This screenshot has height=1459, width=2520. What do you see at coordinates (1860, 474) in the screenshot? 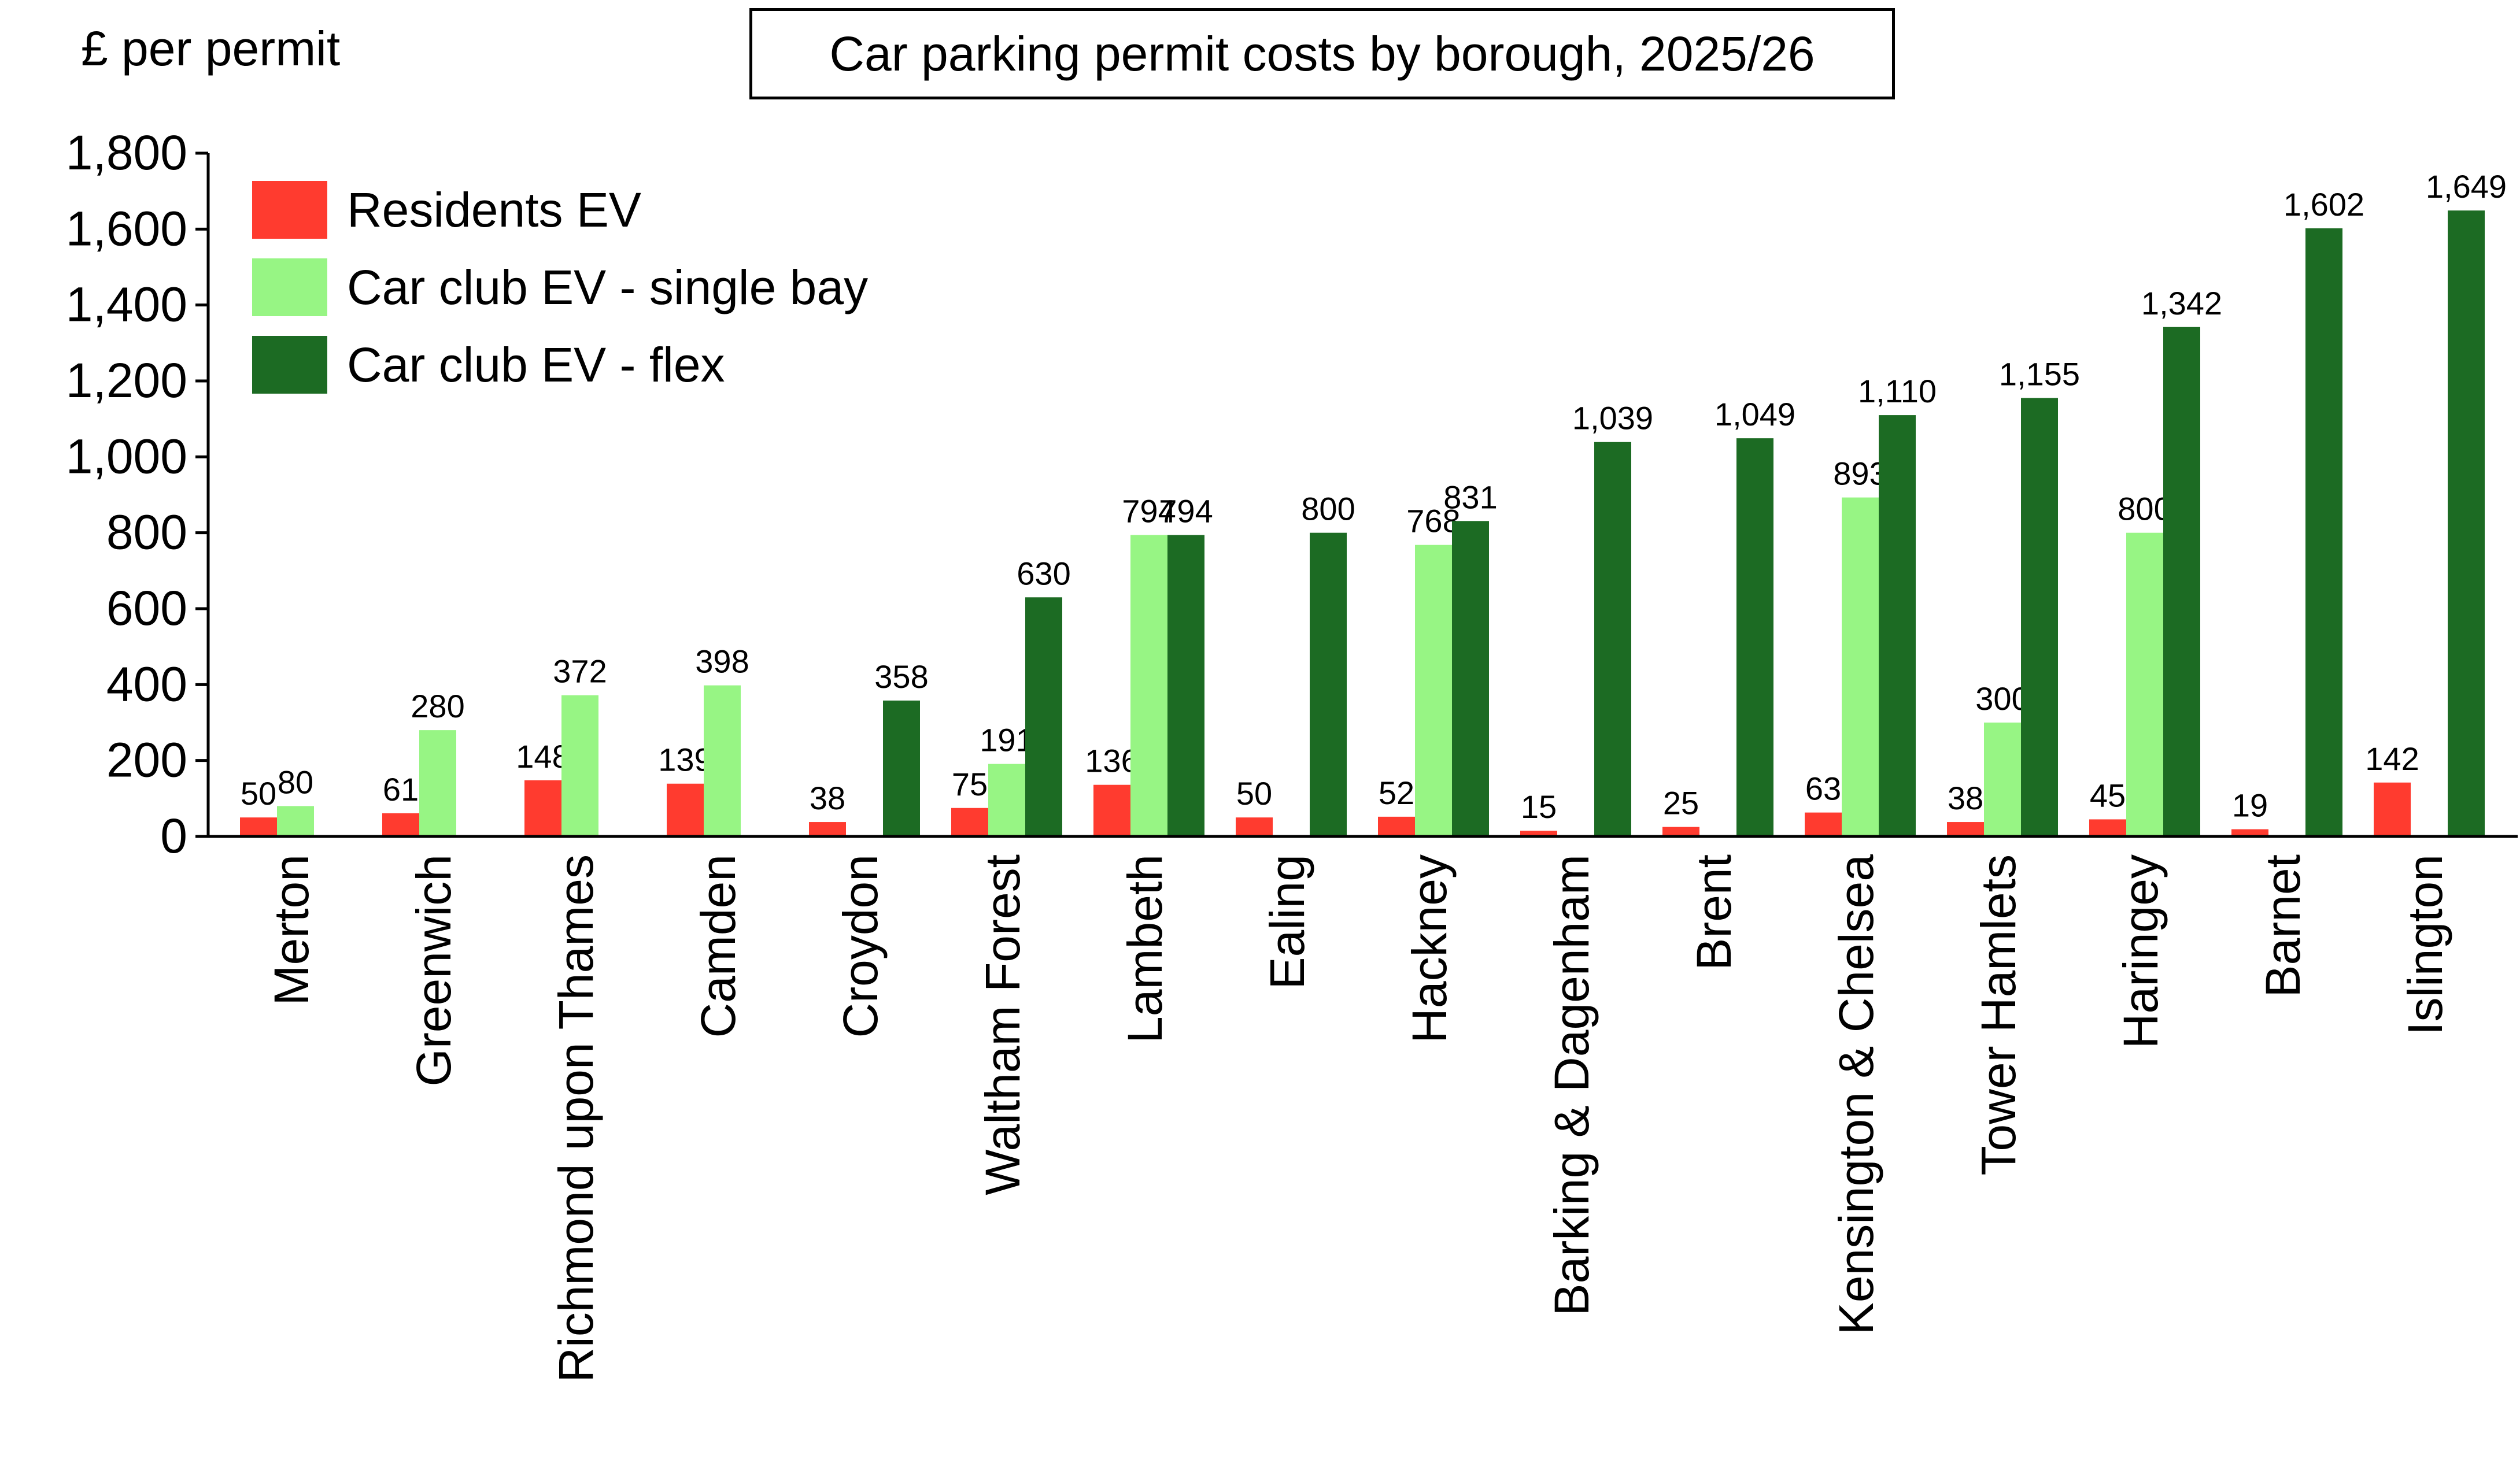
I see `data-label: 893` at bounding box center [1860, 474].